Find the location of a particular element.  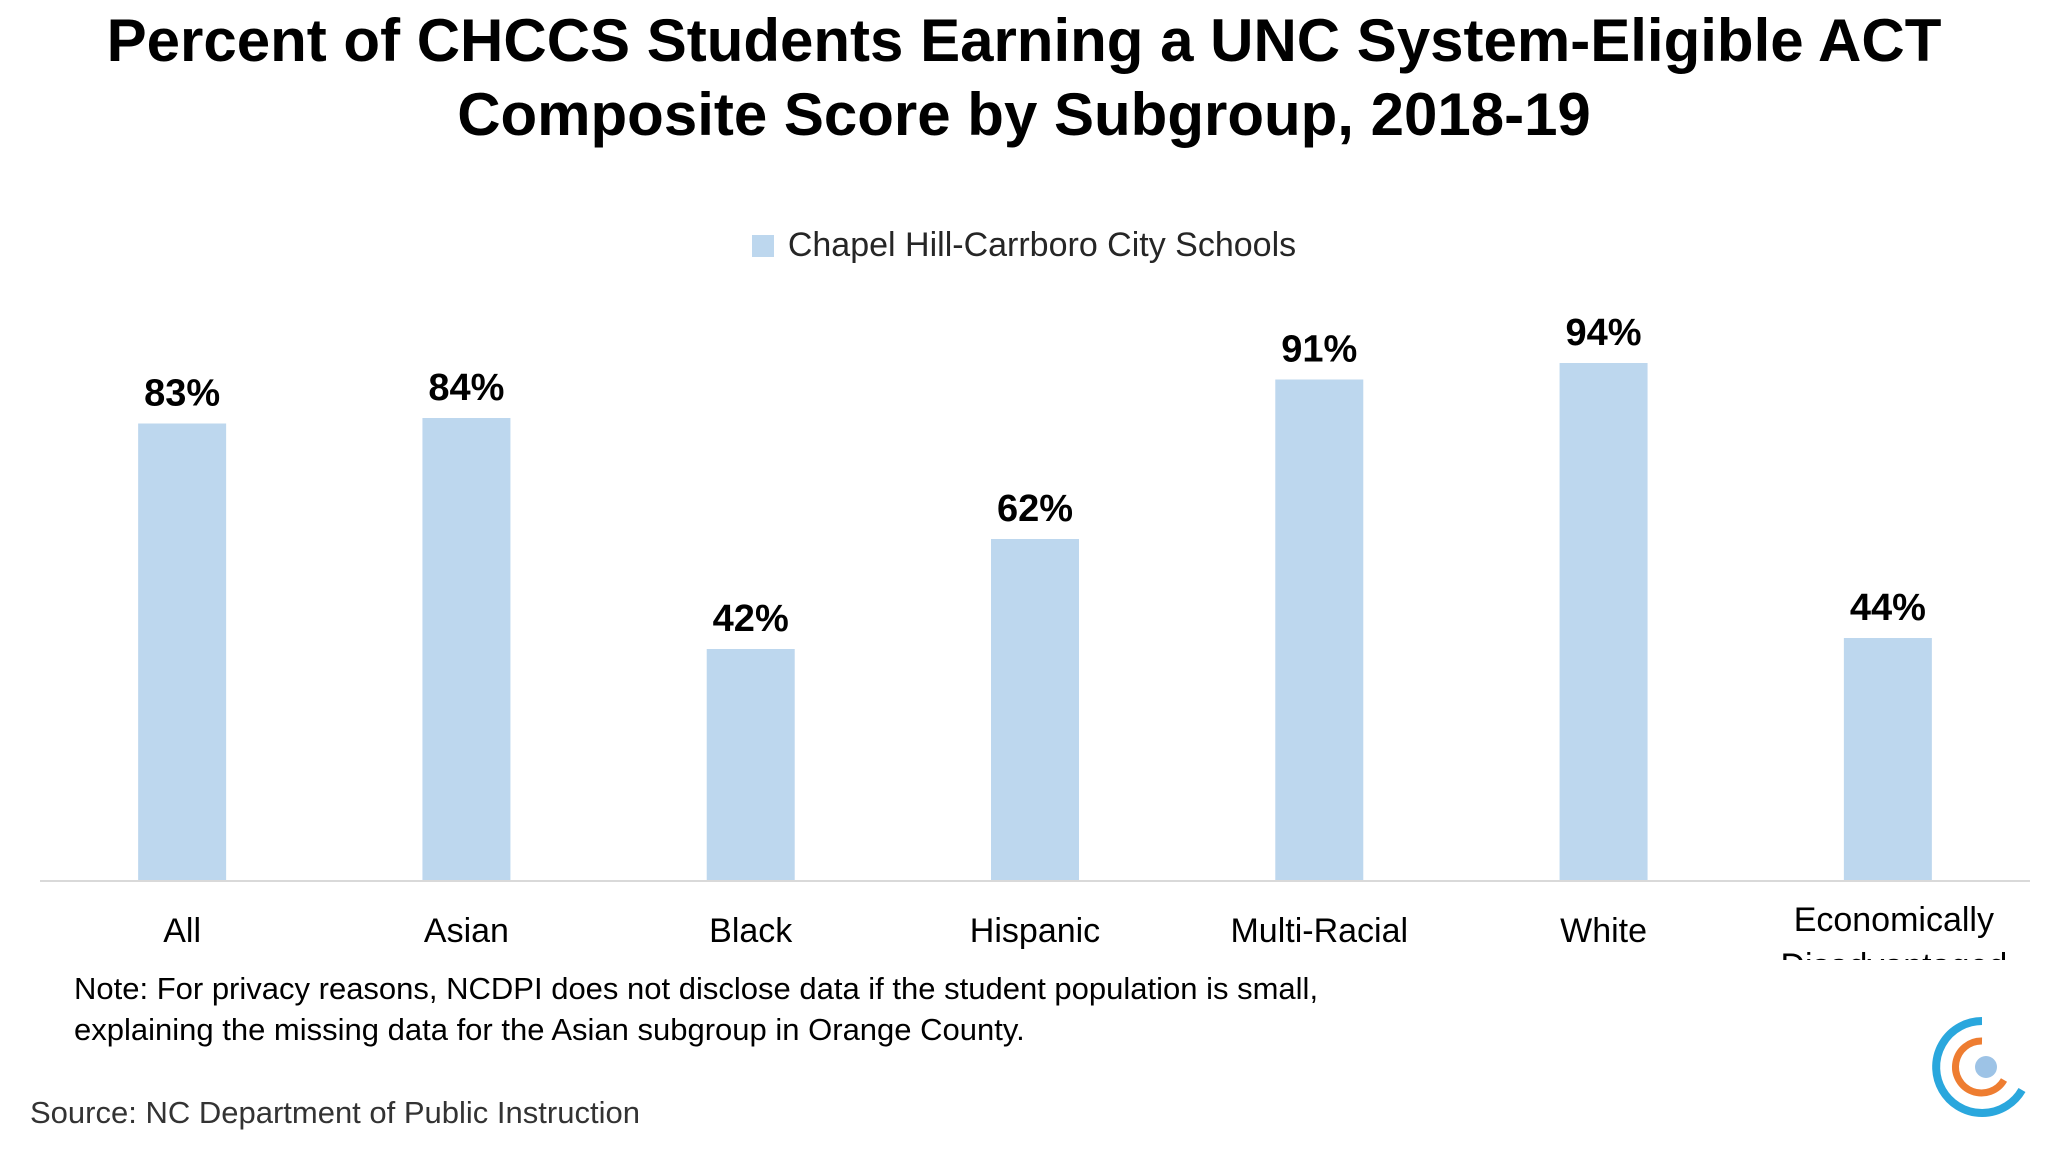

legend-swatch is located at coordinates (762, 245).